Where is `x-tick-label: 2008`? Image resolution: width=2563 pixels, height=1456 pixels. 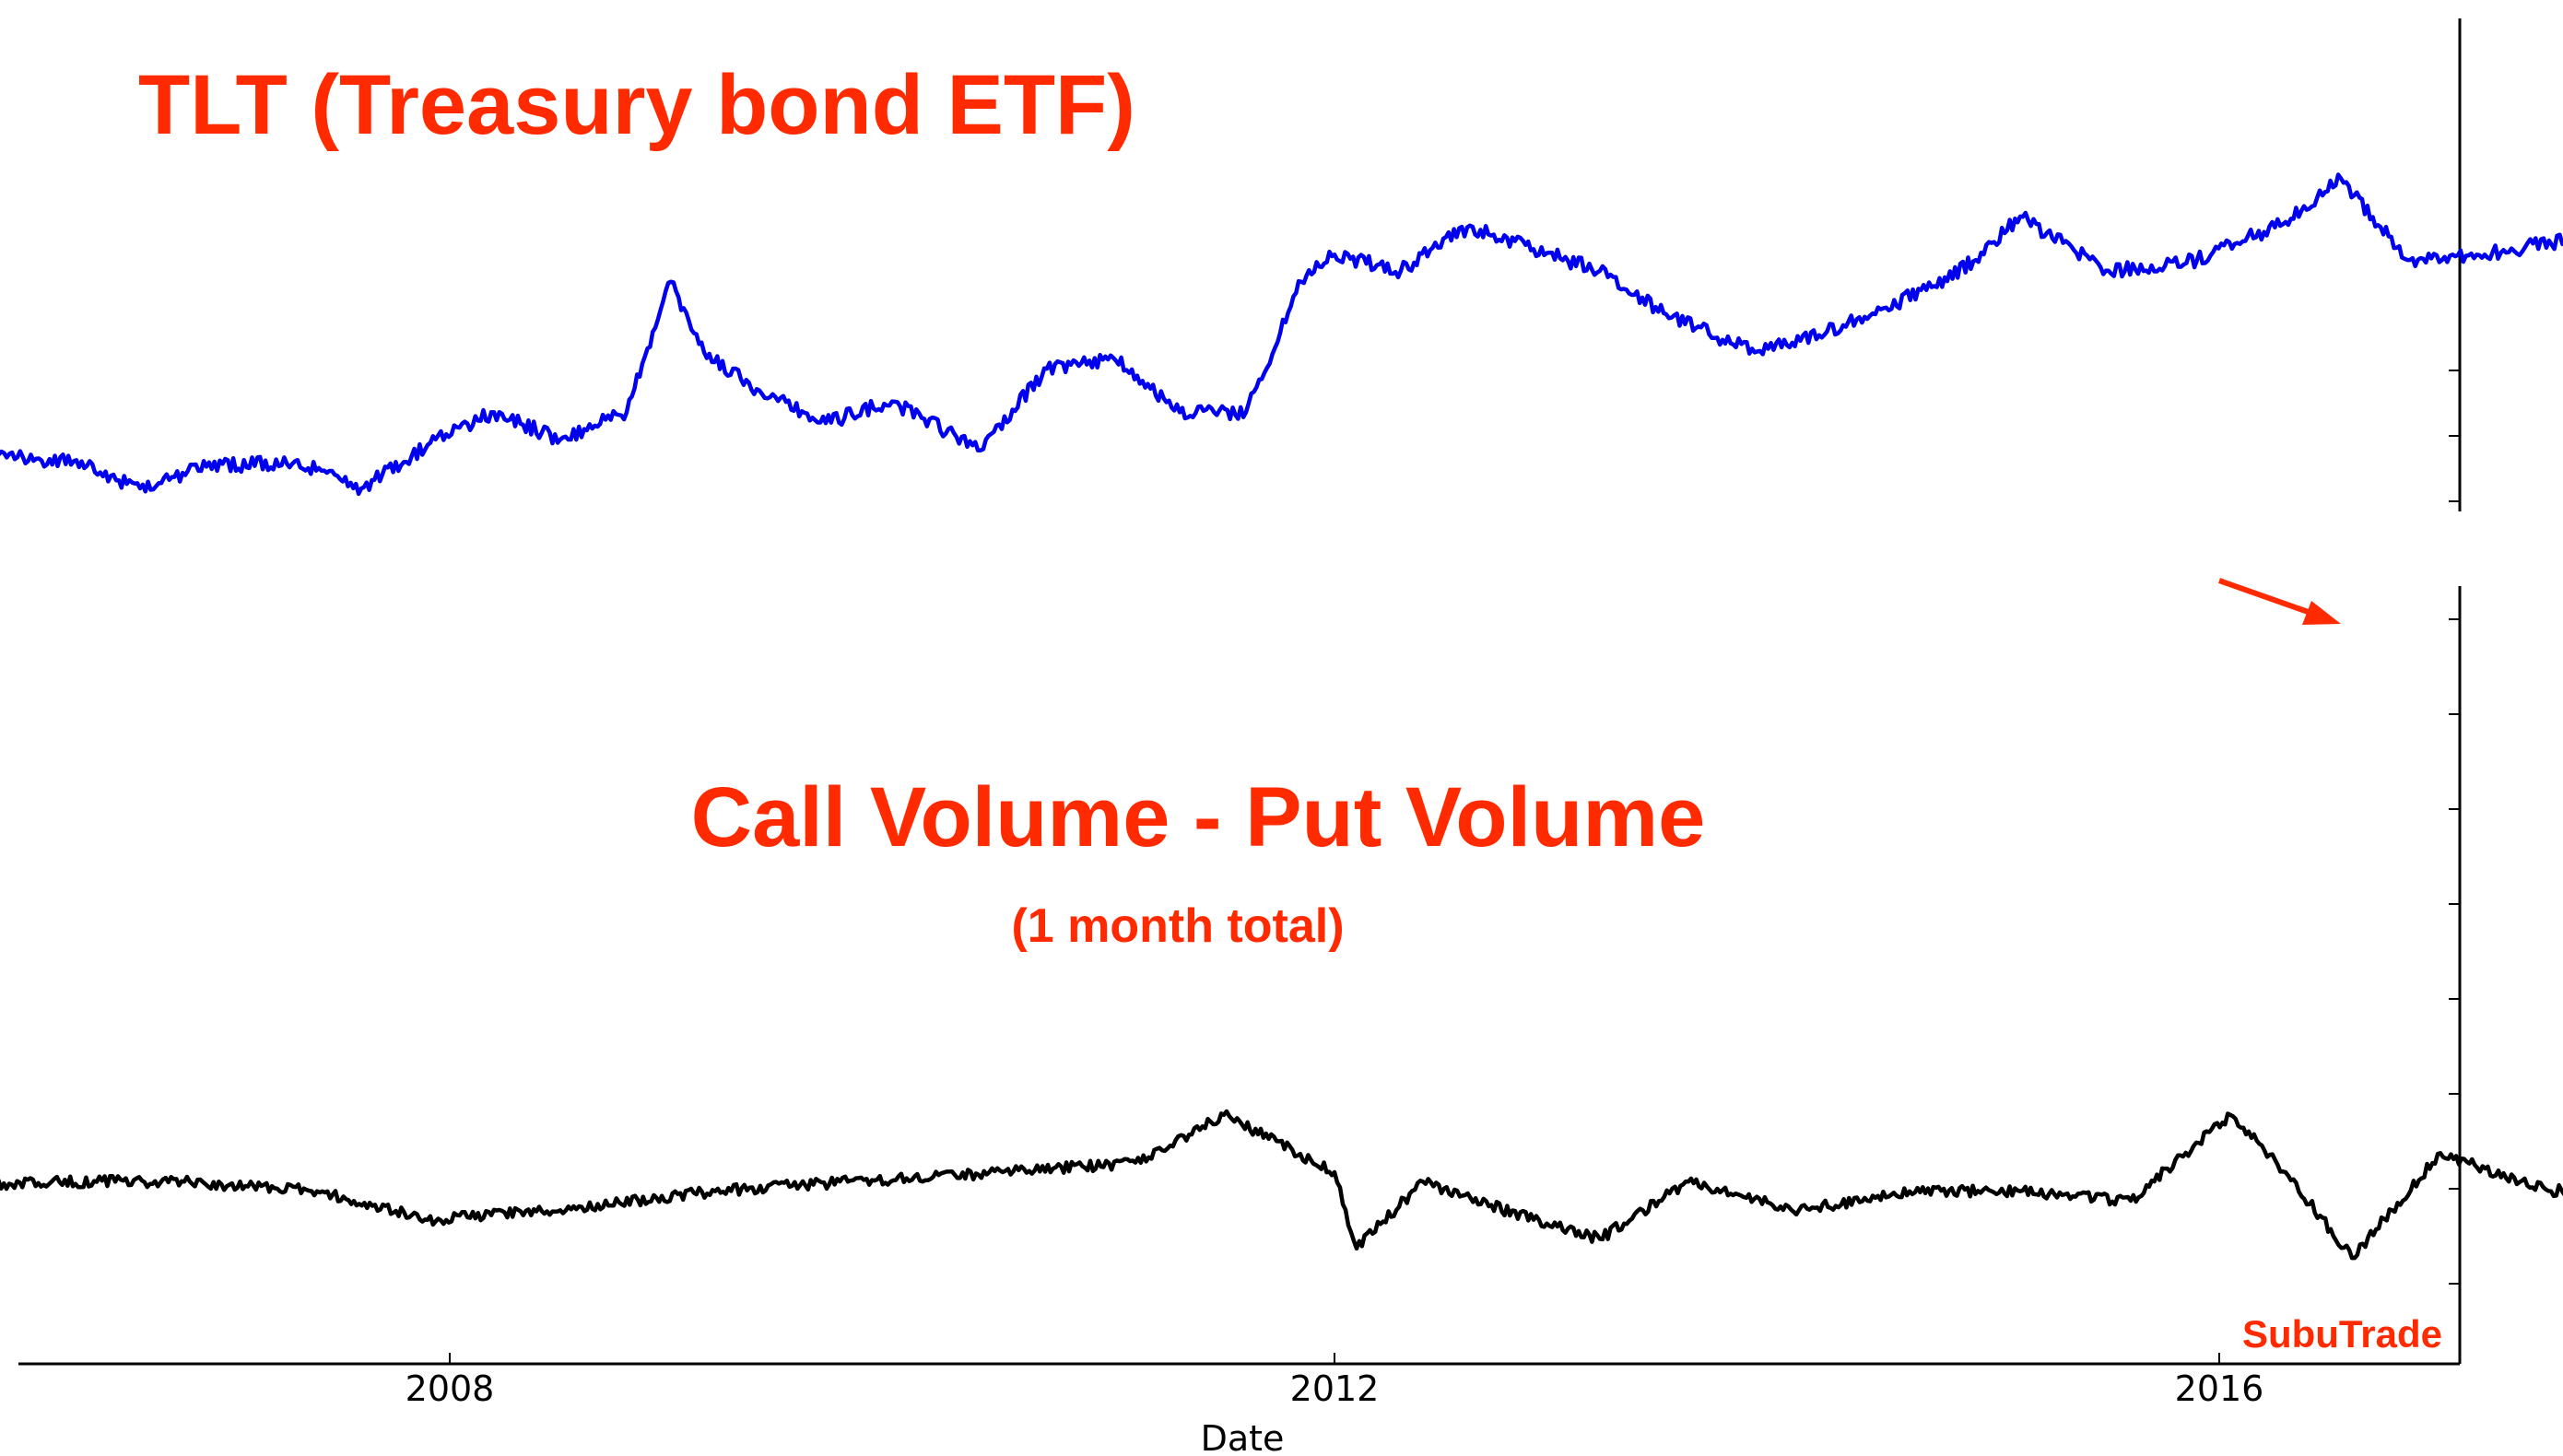
x-tick-label: 2008 is located at coordinates (451, 1388).